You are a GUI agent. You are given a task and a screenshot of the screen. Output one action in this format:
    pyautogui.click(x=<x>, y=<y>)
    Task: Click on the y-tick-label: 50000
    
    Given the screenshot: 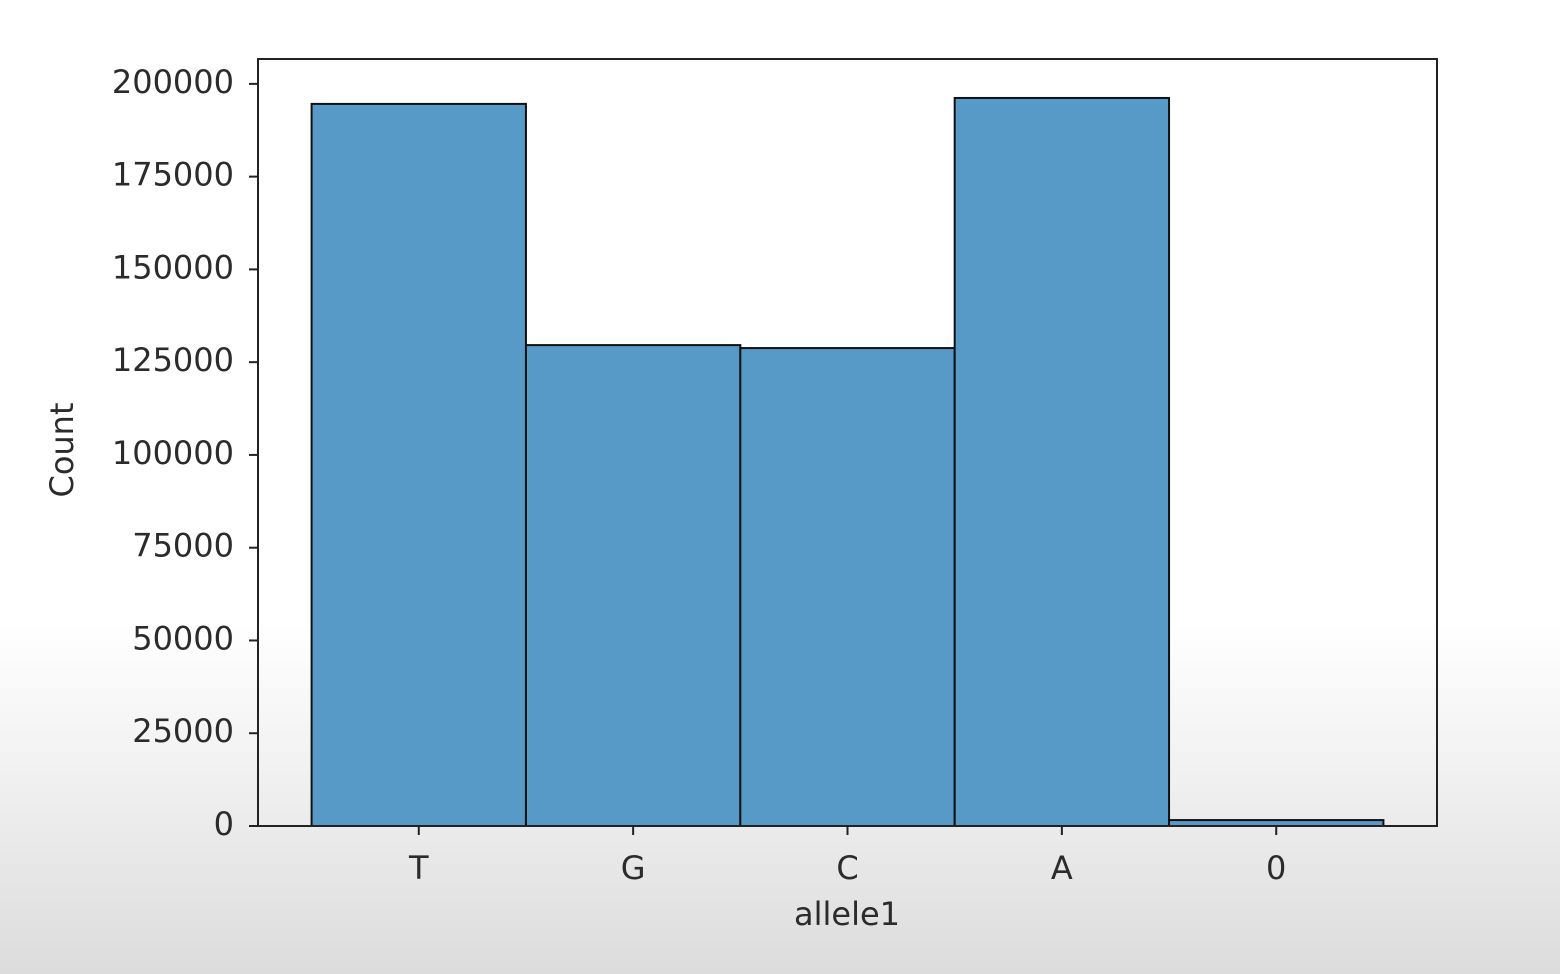 What is the action you would take?
    pyautogui.click(x=183, y=638)
    